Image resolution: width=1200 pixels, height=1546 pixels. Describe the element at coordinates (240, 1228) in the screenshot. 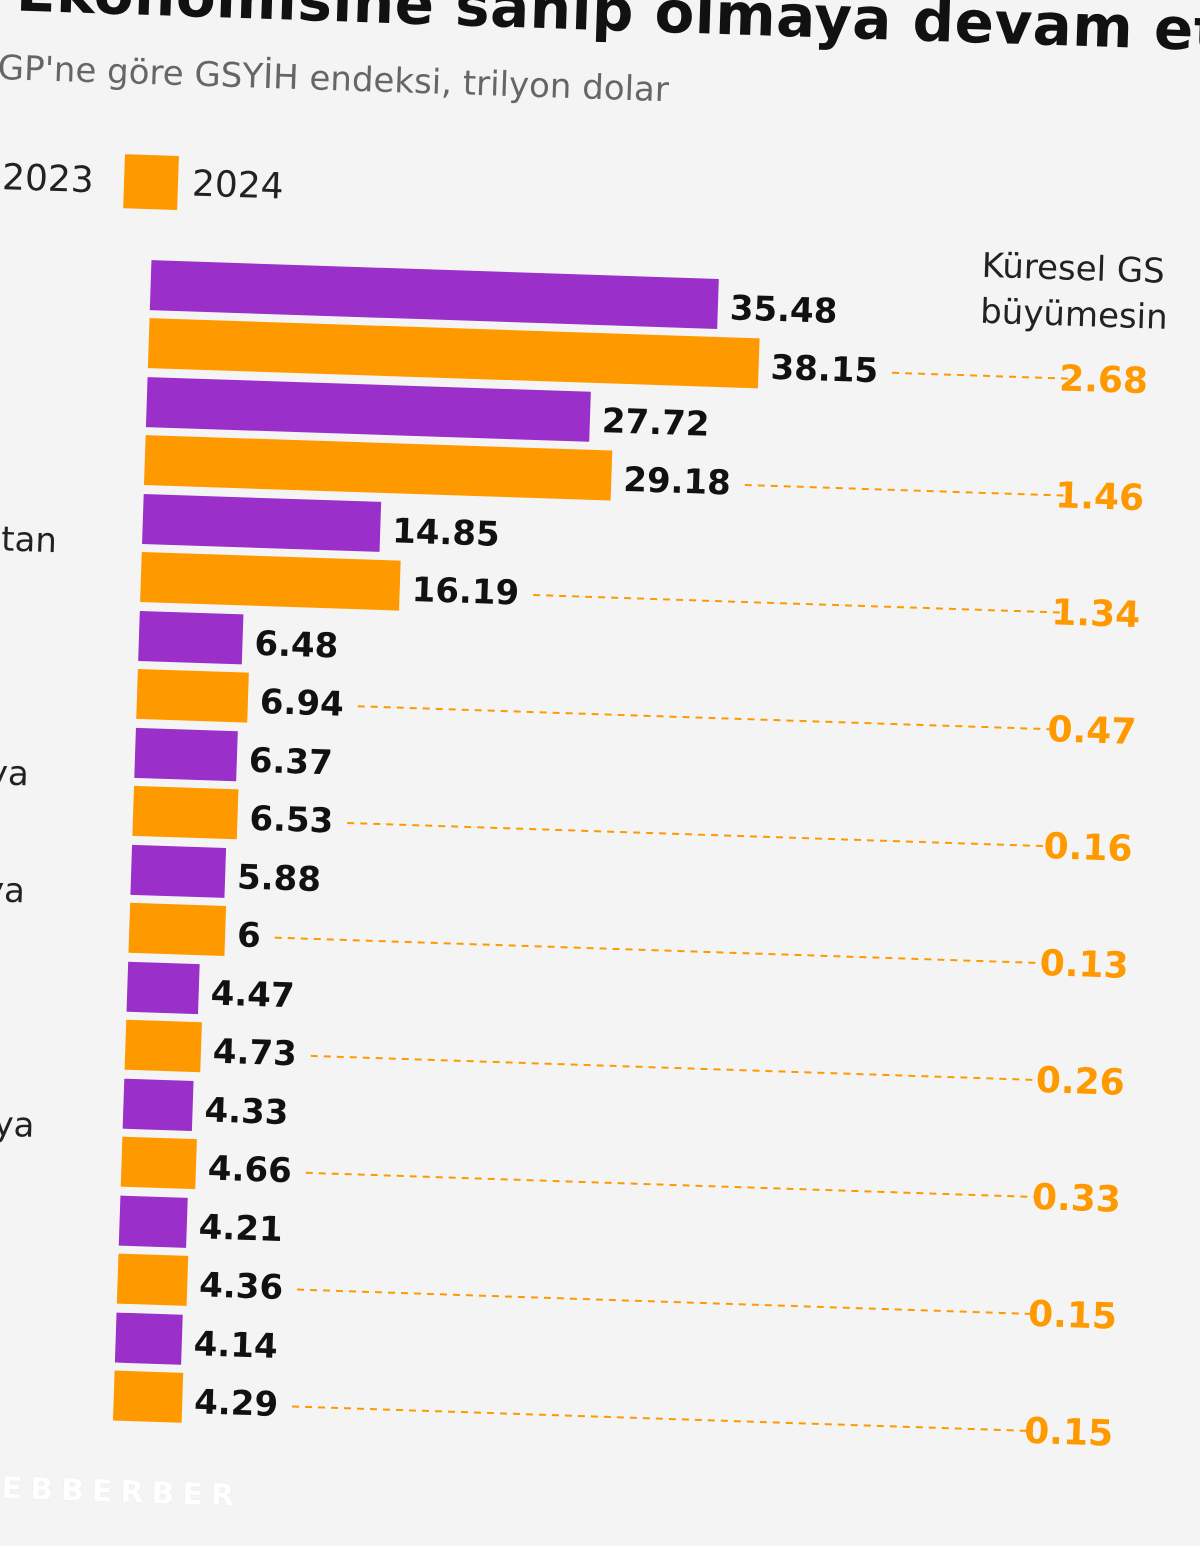

I see `value-label-2023: 4.21` at that location.